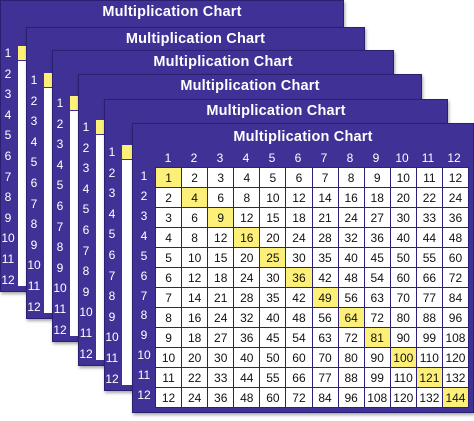 The image size is (474, 421). What do you see at coordinates (195, 237) in the screenshot?
I see `product-cell: 8` at bounding box center [195, 237].